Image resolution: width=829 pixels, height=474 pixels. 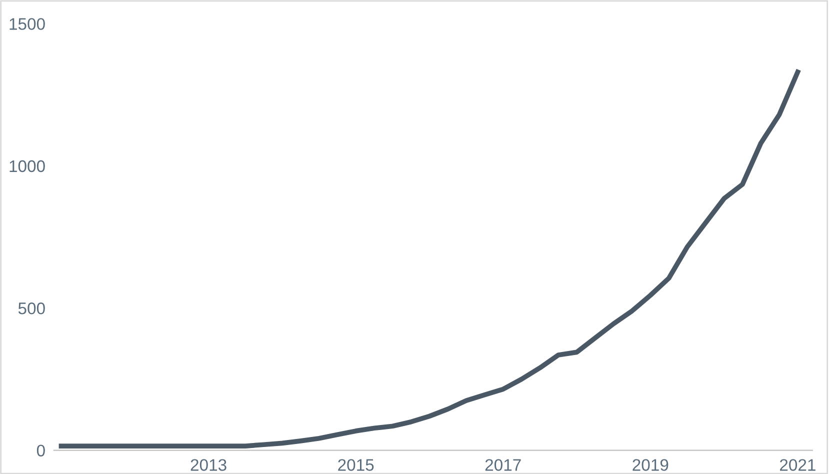 I want to click on y-tick-label: 1000, so click(x=27, y=166).